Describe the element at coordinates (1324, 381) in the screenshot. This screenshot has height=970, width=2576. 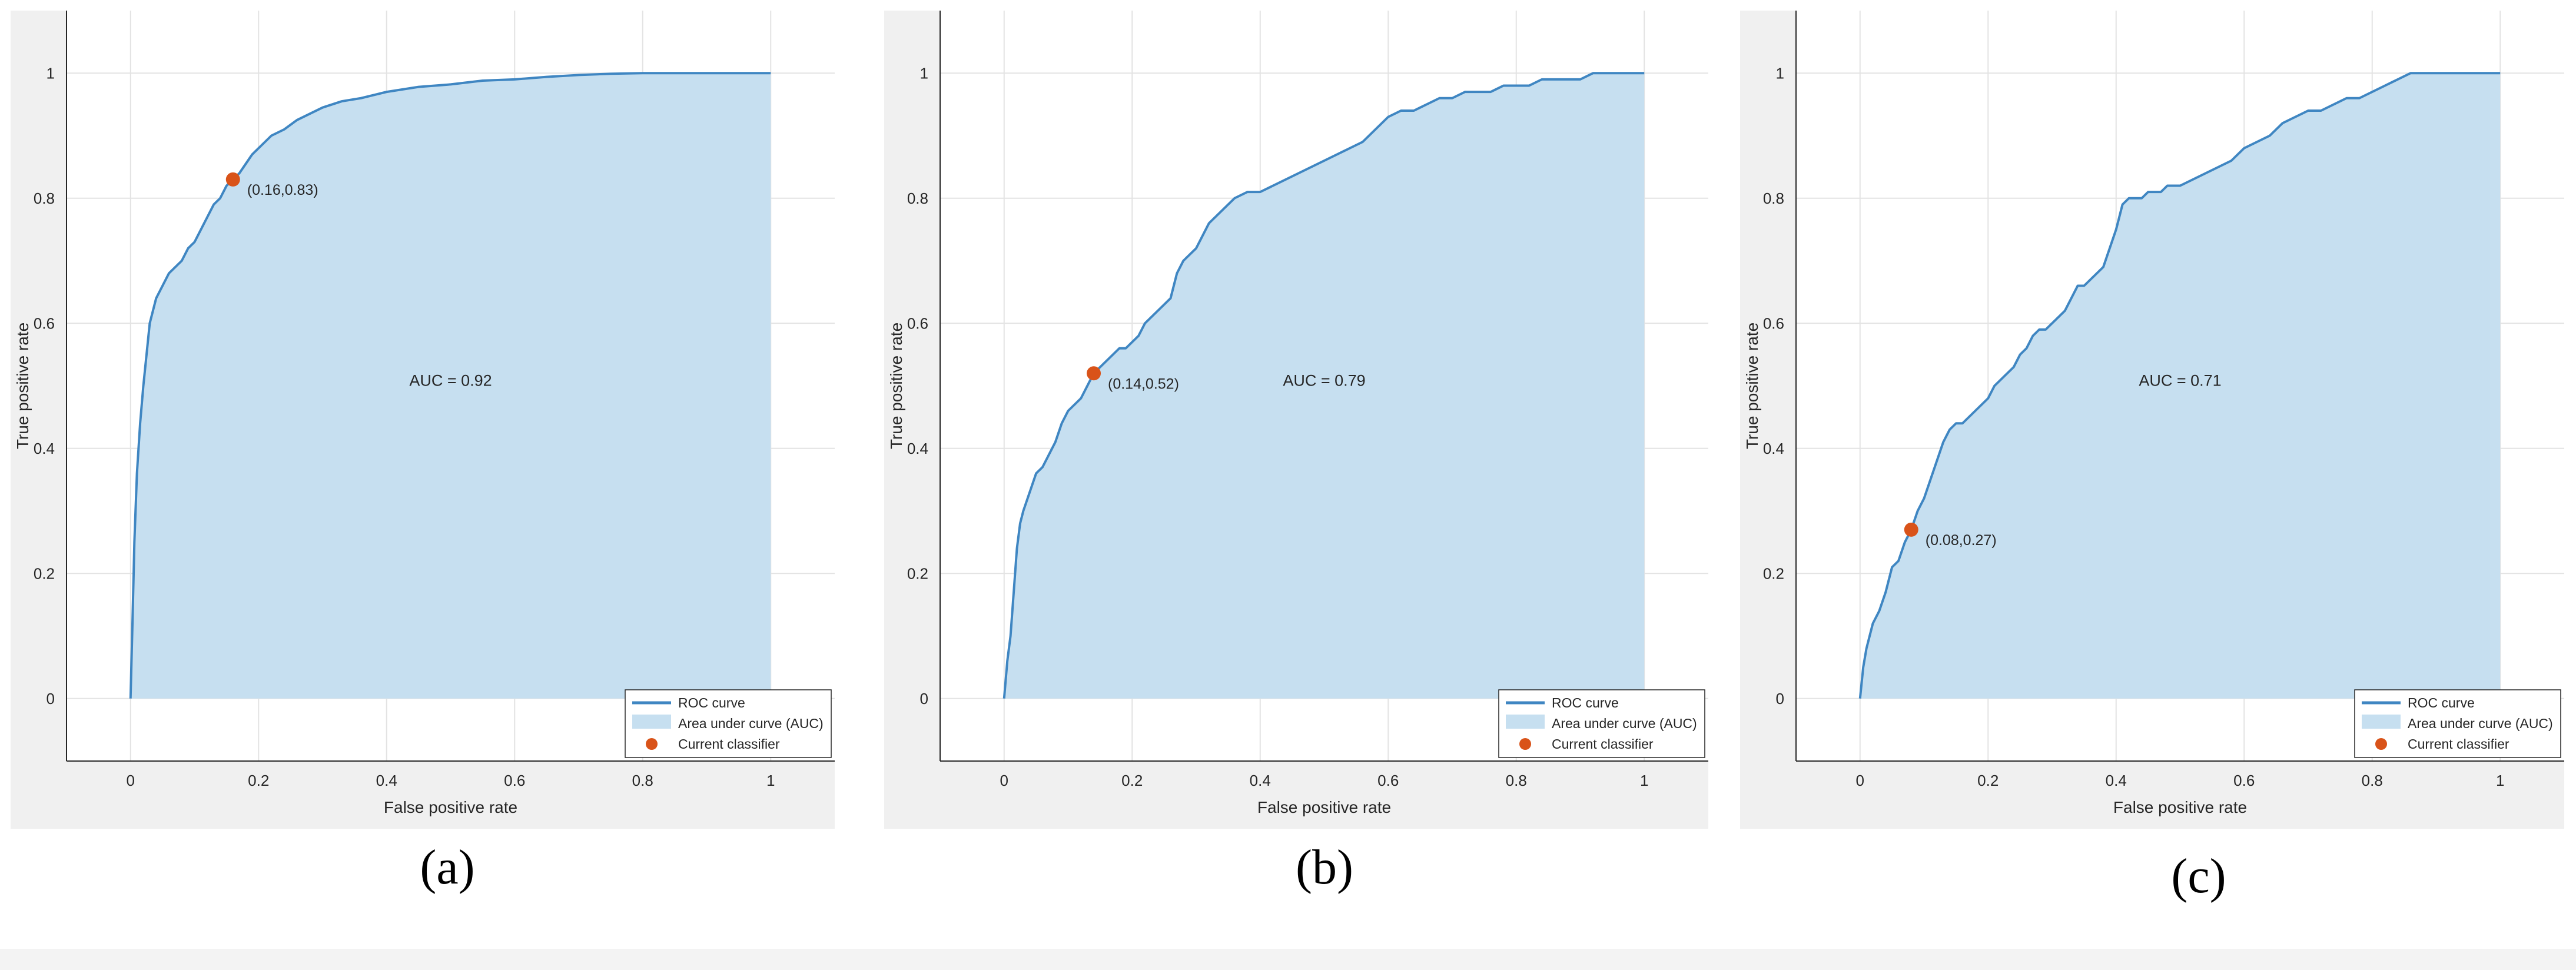
I see `auc-annotation: AUC = 0.79` at that location.